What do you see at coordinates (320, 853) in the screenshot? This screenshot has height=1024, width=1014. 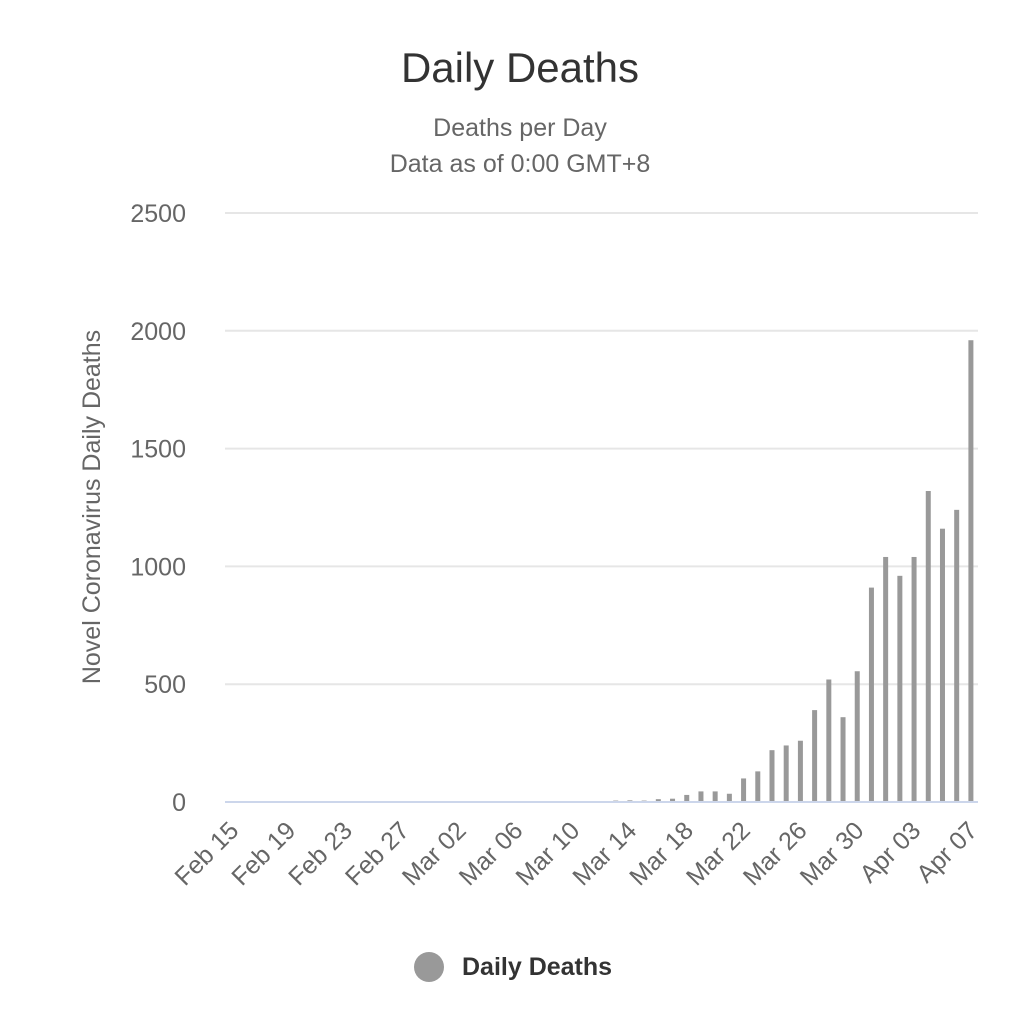 I see `x-tick-label: Feb 23` at bounding box center [320, 853].